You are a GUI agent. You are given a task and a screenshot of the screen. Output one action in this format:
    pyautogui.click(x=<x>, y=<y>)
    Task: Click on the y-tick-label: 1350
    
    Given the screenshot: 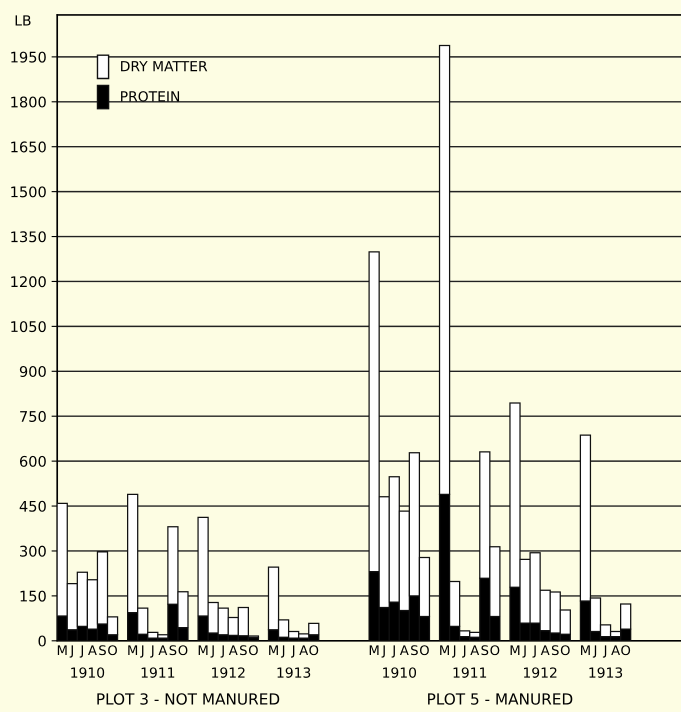 What is the action you would take?
    pyautogui.click(x=28, y=236)
    